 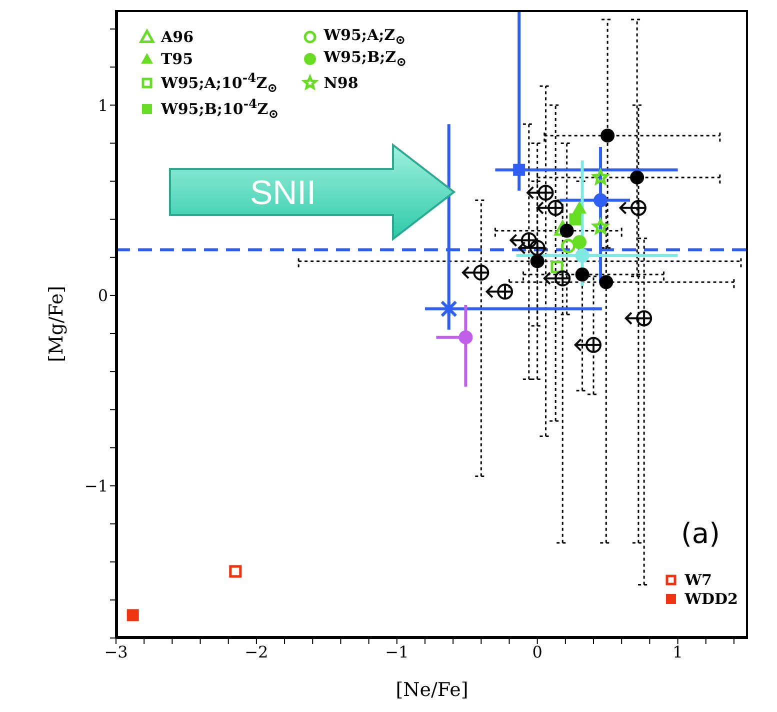 What do you see at coordinates (537, 652) in the screenshot?
I see `x-tick-label: 0` at bounding box center [537, 652].